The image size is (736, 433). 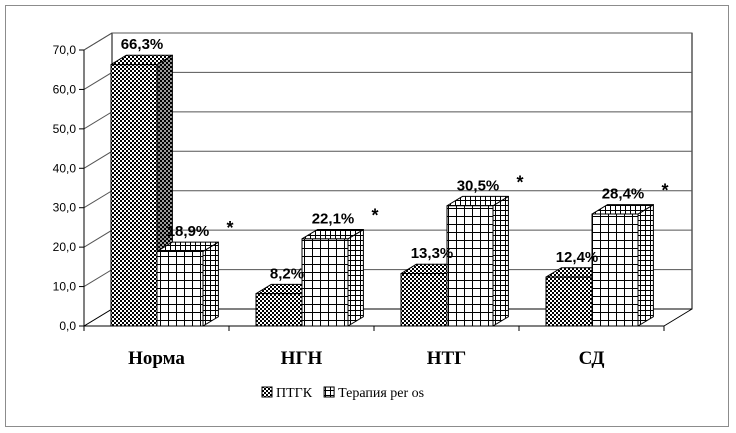 What do you see at coordinates (142, 44) in the screenshot?
I see `data-label: 66,3%` at bounding box center [142, 44].